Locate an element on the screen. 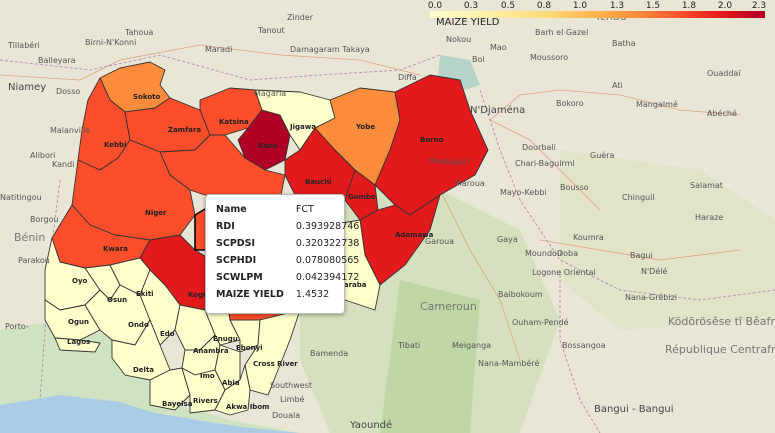 The image size is (775, 433). label-yobe: Yobe is located at coordinates (365, 127).